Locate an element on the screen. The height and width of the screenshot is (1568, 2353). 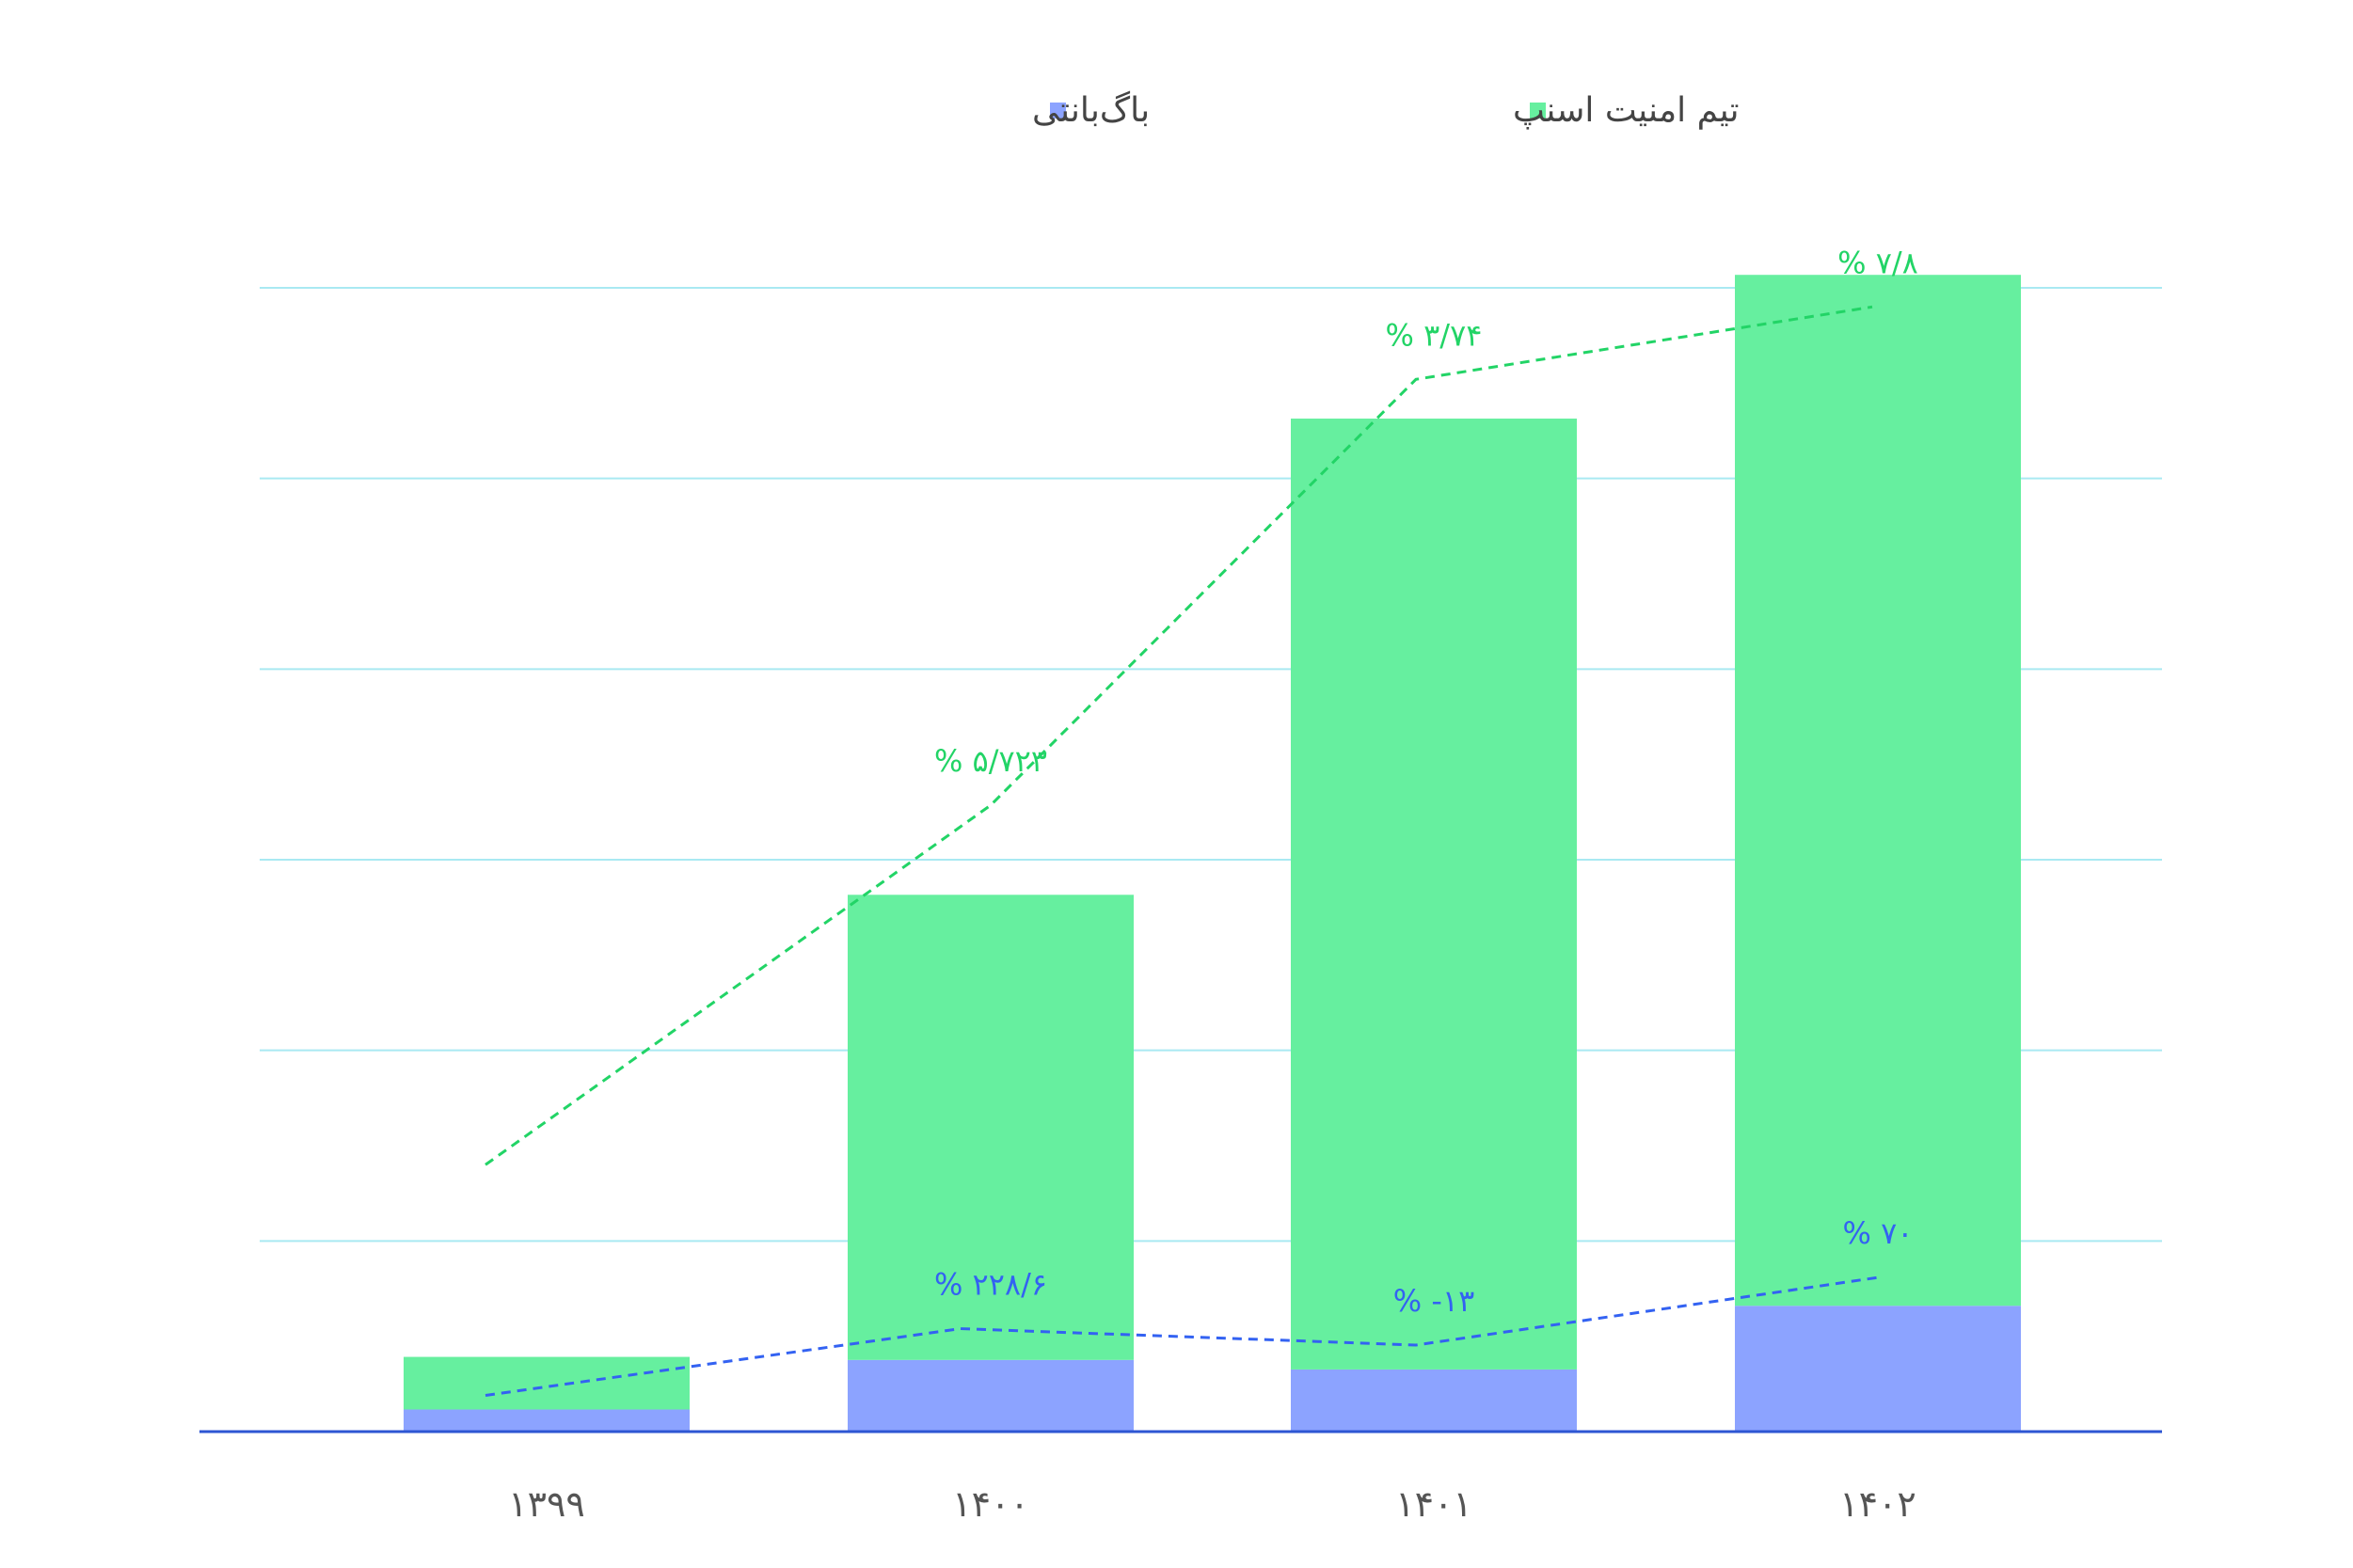
growth-label-bug-bounty-3: % ۷۰ is located at coordinates (1878, 1233).